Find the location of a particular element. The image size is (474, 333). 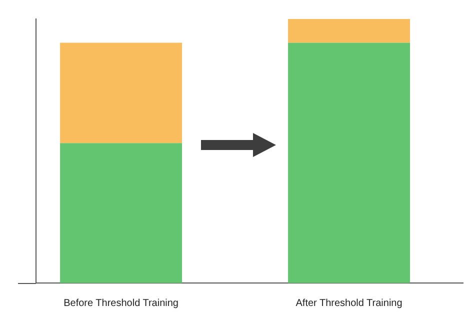

x-tick-label: Before Threshold Training is located at coordinates (121, 303).